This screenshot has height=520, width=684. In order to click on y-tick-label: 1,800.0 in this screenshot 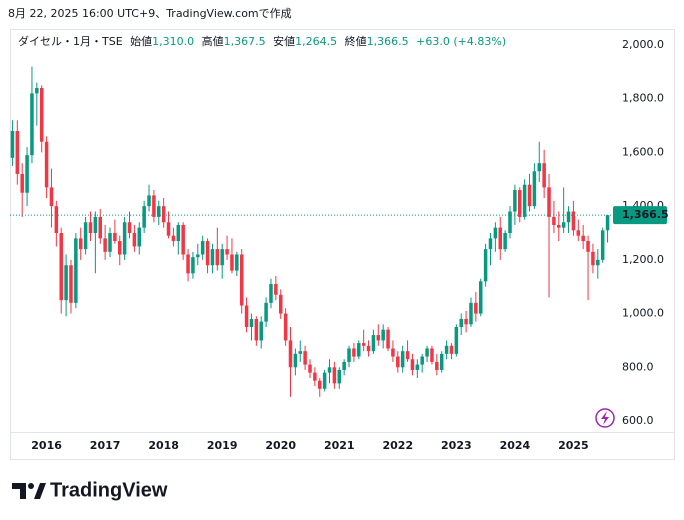, I will do `click(643, 98)`.